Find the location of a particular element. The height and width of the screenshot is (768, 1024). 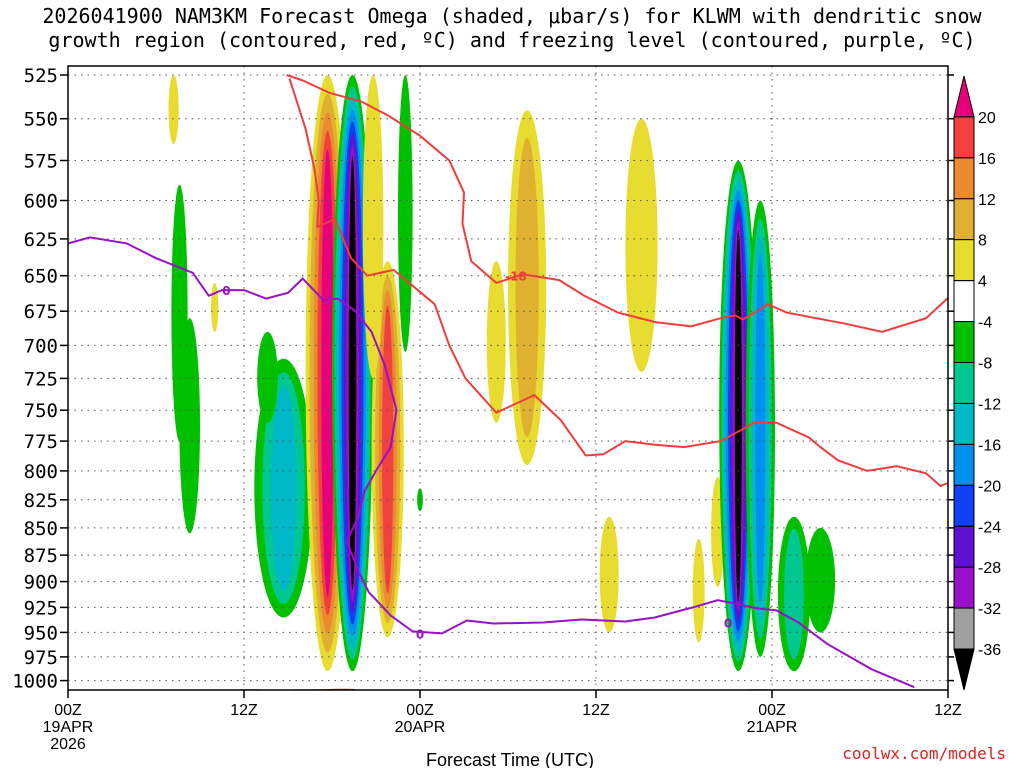

y-tick-label-825: 825 is located at coordinates (41, 501).